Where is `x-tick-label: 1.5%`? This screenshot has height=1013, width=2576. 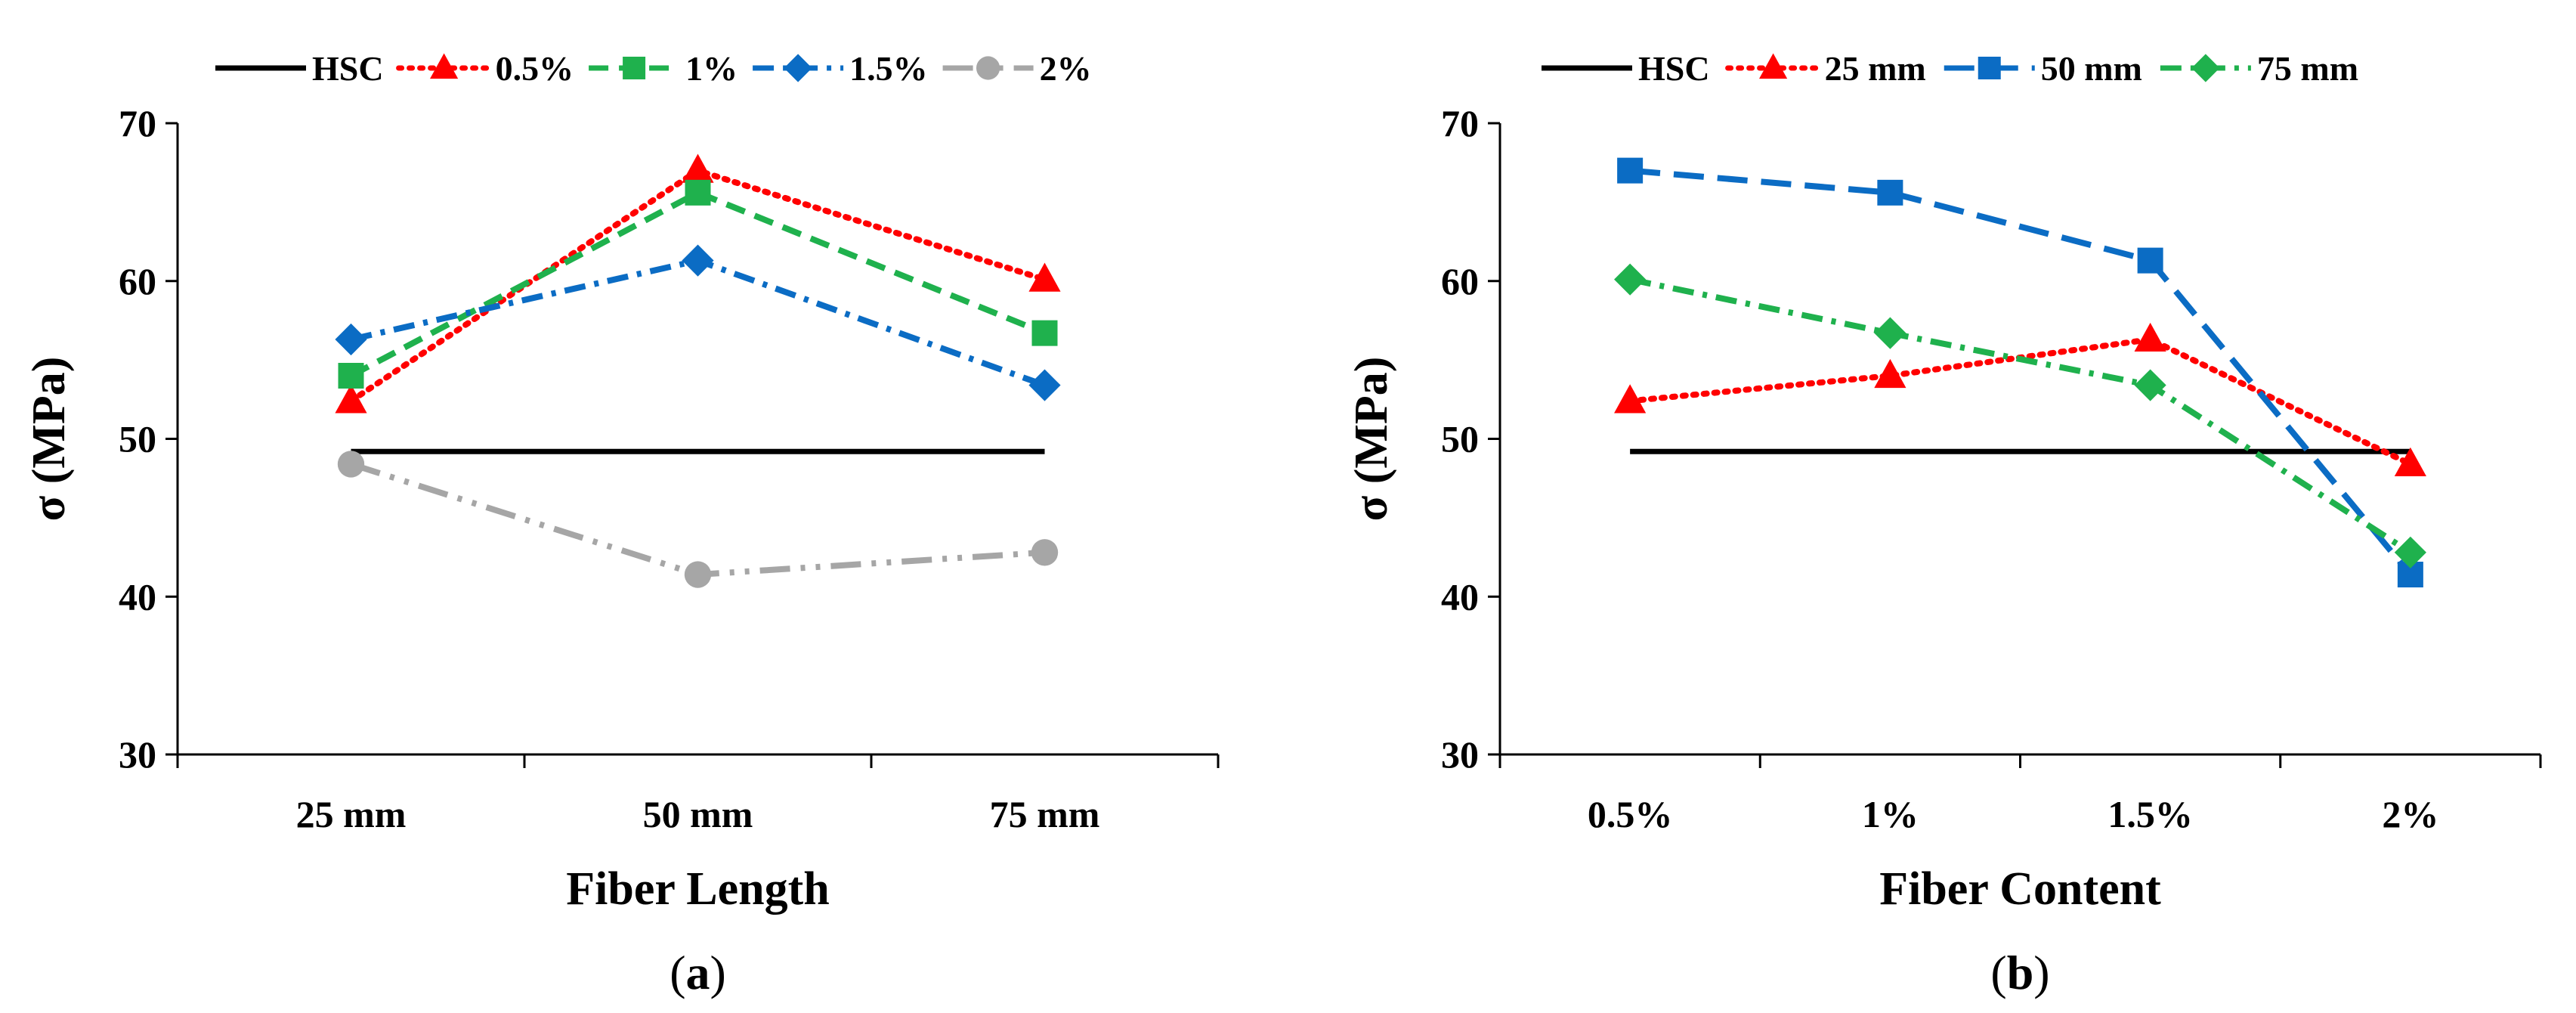 x-tick-label: 1.5% is located at coordinates (2150, 814).